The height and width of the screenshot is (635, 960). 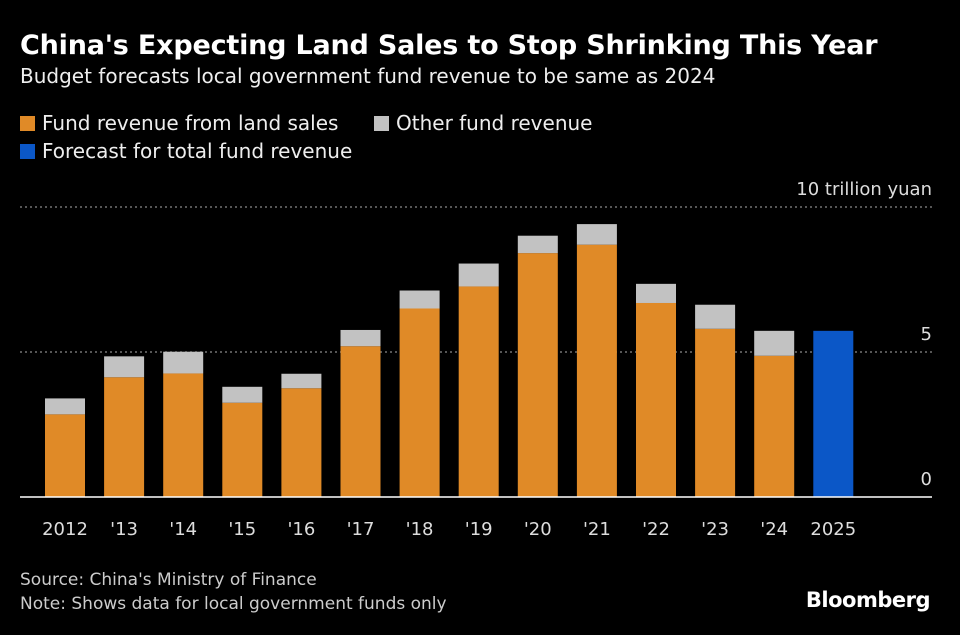 I want to click on y-tick-label-10: 10 trillion yuan, so click(x=864, y=189).